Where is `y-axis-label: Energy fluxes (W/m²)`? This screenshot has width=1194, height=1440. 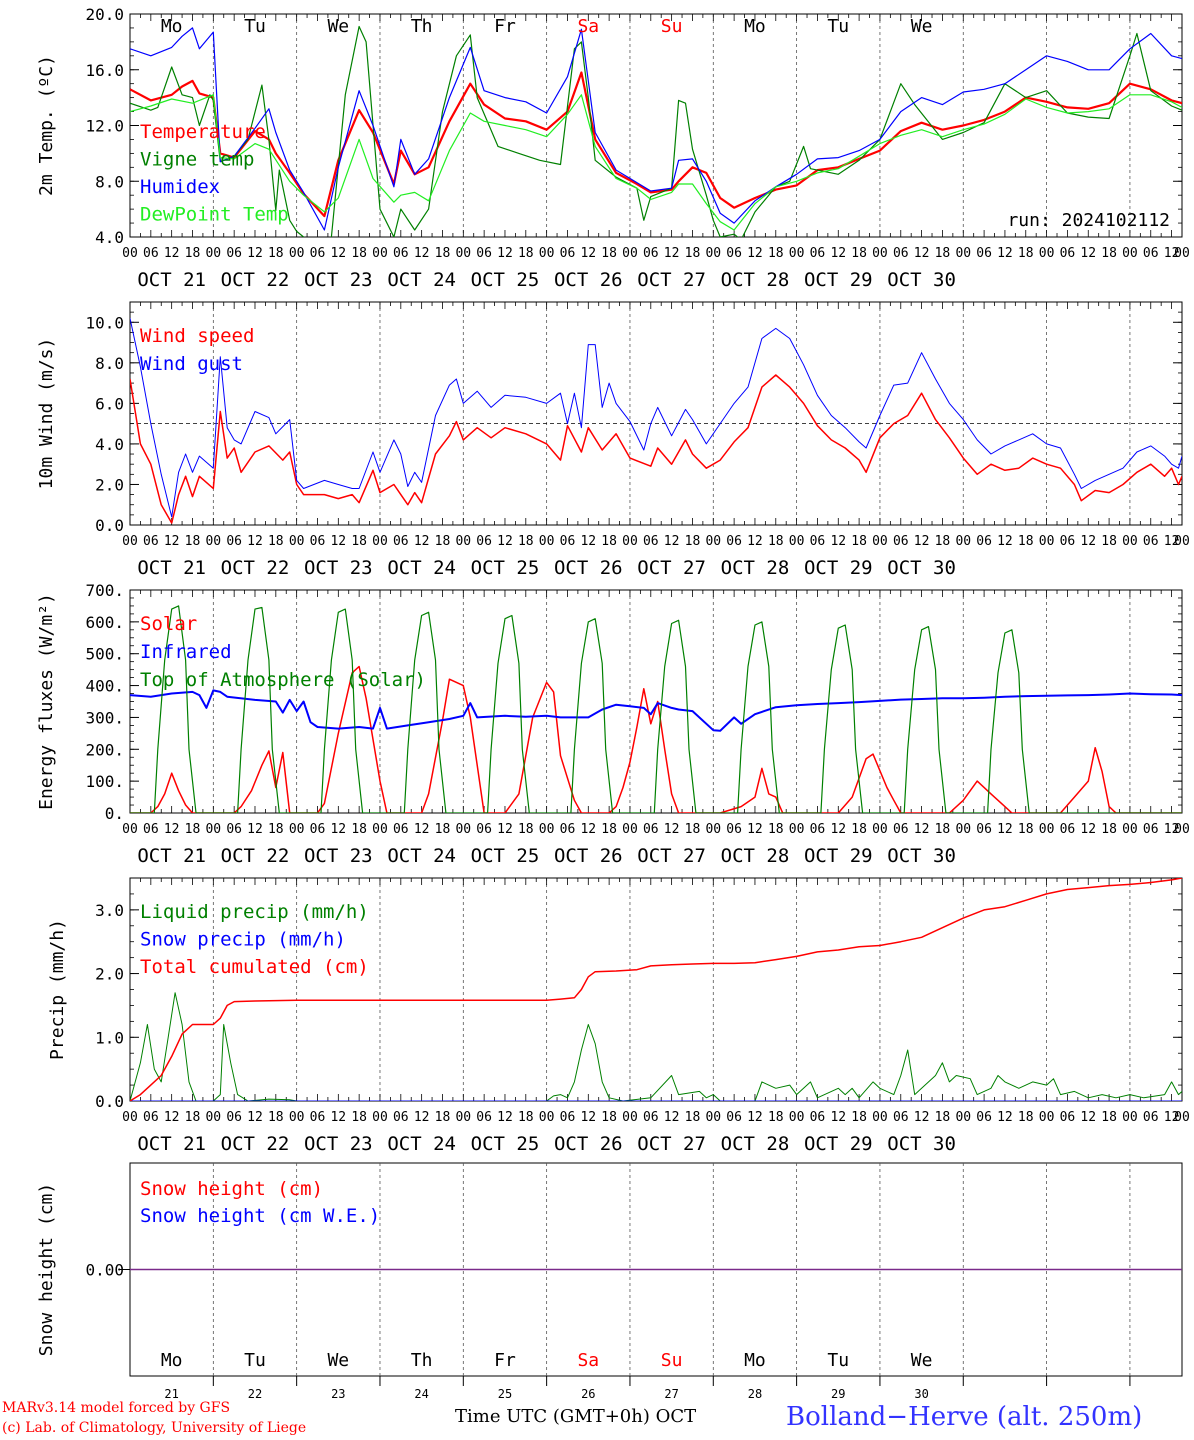 y-axis-label: Energy fluxes (W/m²) is located at coordinates (46, 701).